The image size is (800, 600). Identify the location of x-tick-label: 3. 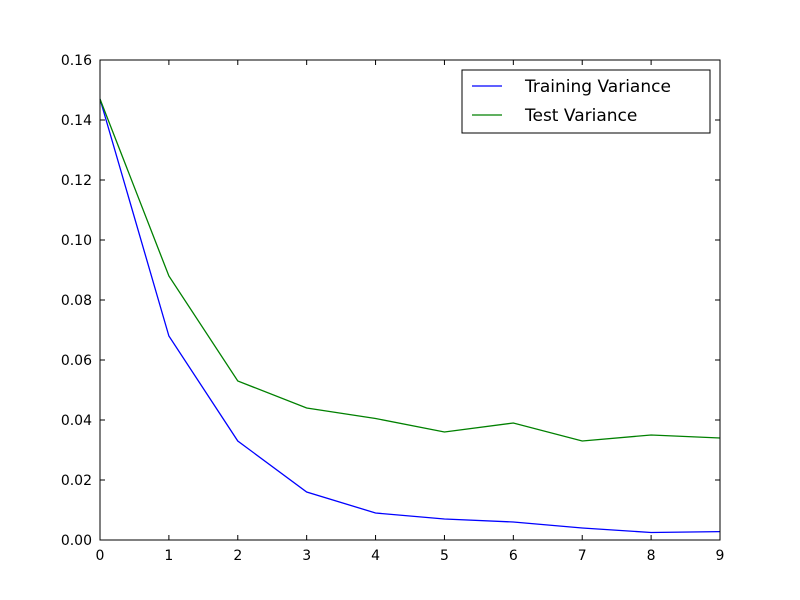
(306, 556).